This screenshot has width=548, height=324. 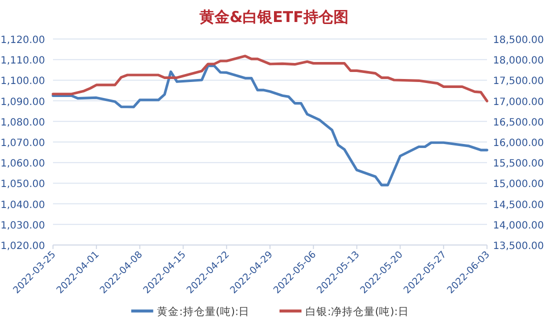 I want to click on y2-tick-label: 14,000.00, so click(x=518, y=226).